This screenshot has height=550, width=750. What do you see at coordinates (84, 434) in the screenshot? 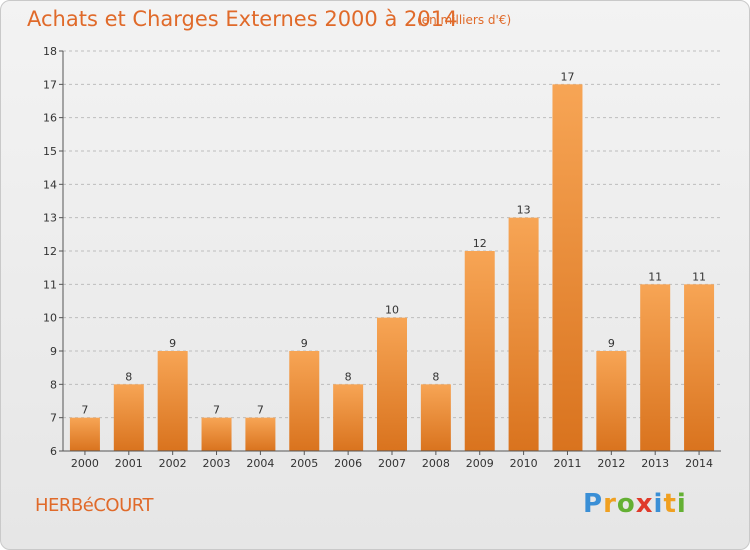
I see `bar-2000` at bounding box center [84, 434].